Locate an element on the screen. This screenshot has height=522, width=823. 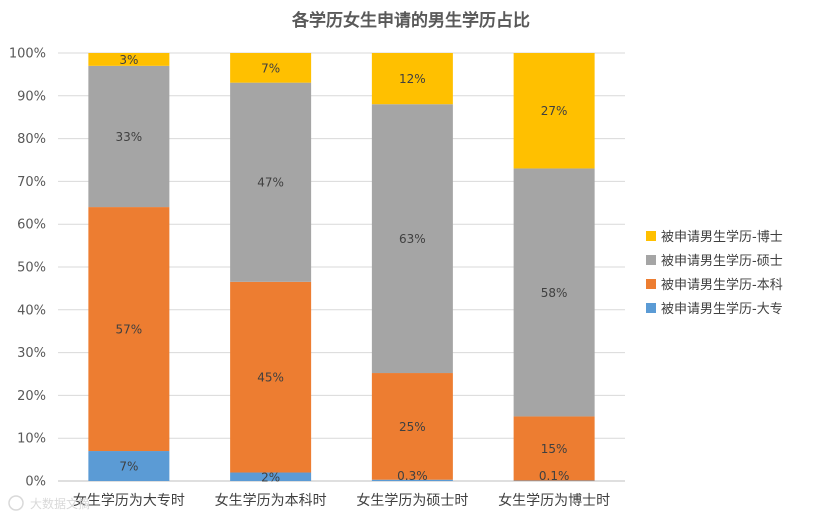
data-label: 0.3% is located at coordinates (412, 476).